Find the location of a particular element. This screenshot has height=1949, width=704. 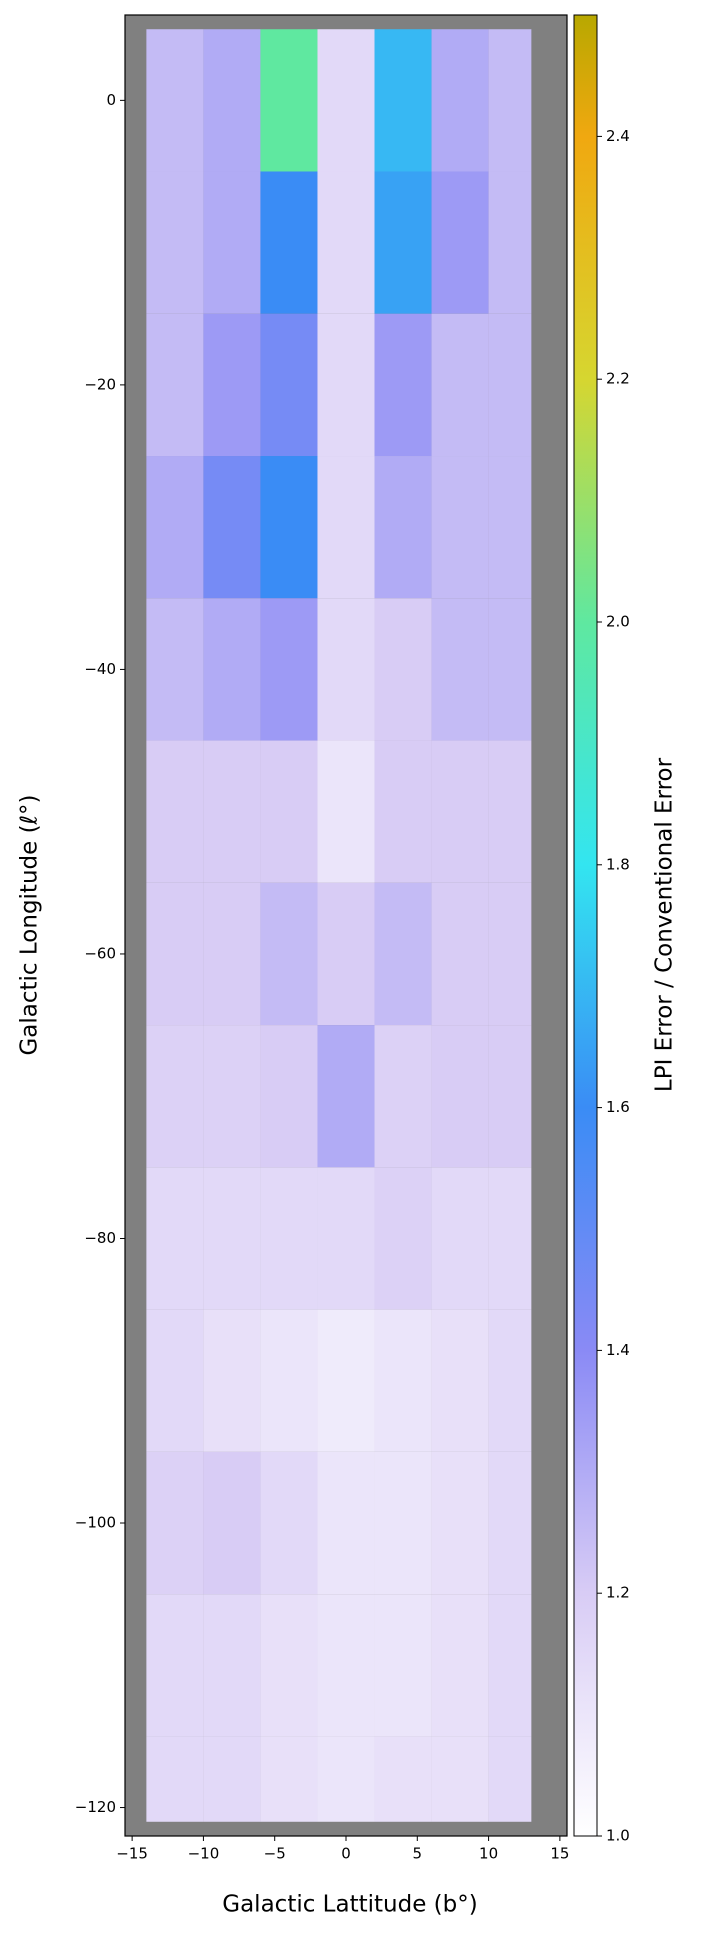

colorbar-tick-label: 2.0 is located at coordinates (618, 622).